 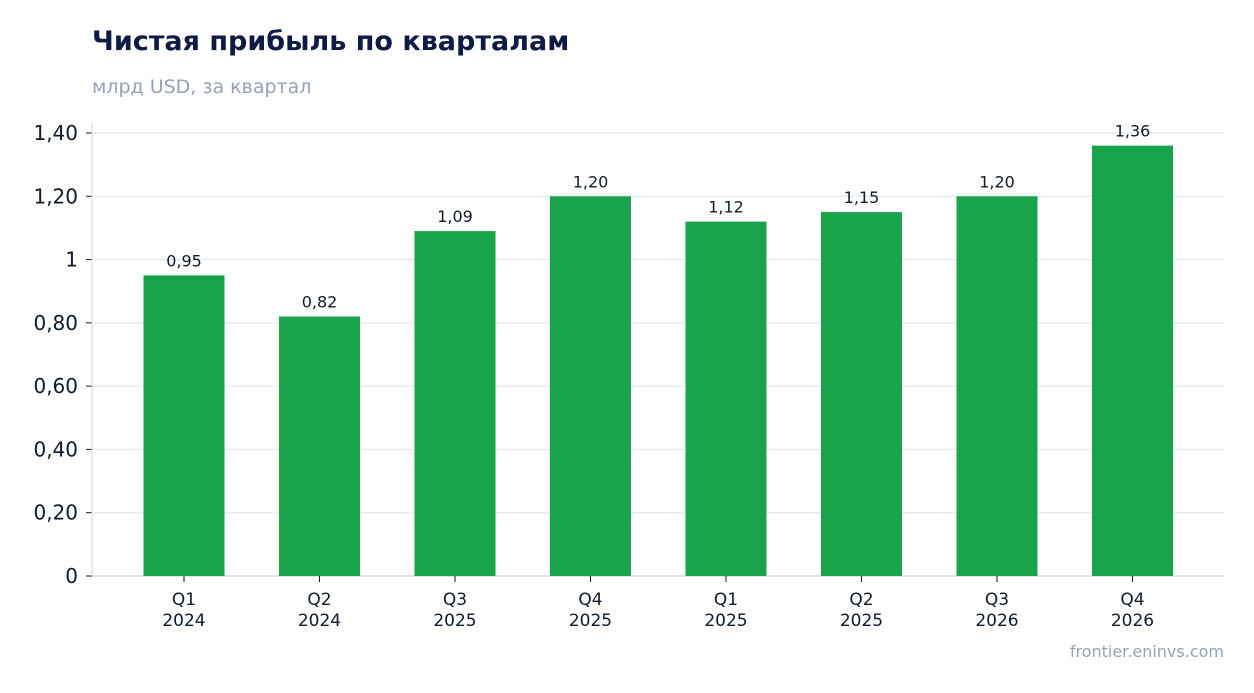 I want to click on y-tick-label: 0,60, so click(x=55, y=386).